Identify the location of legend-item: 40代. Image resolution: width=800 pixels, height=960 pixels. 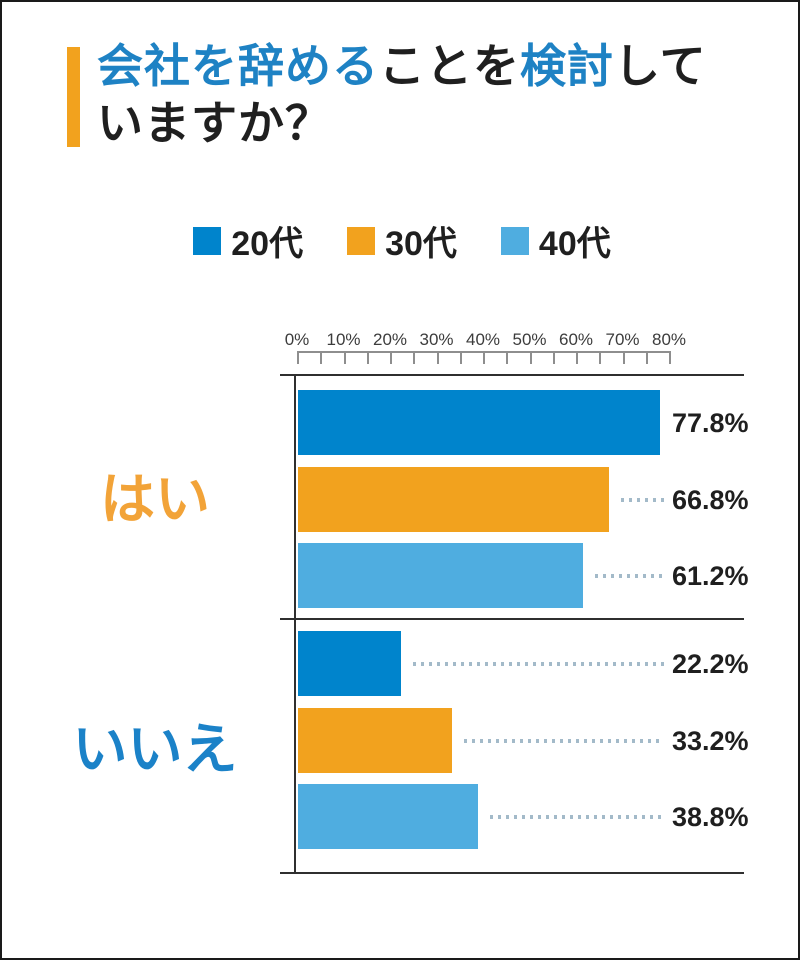
(555, 240).